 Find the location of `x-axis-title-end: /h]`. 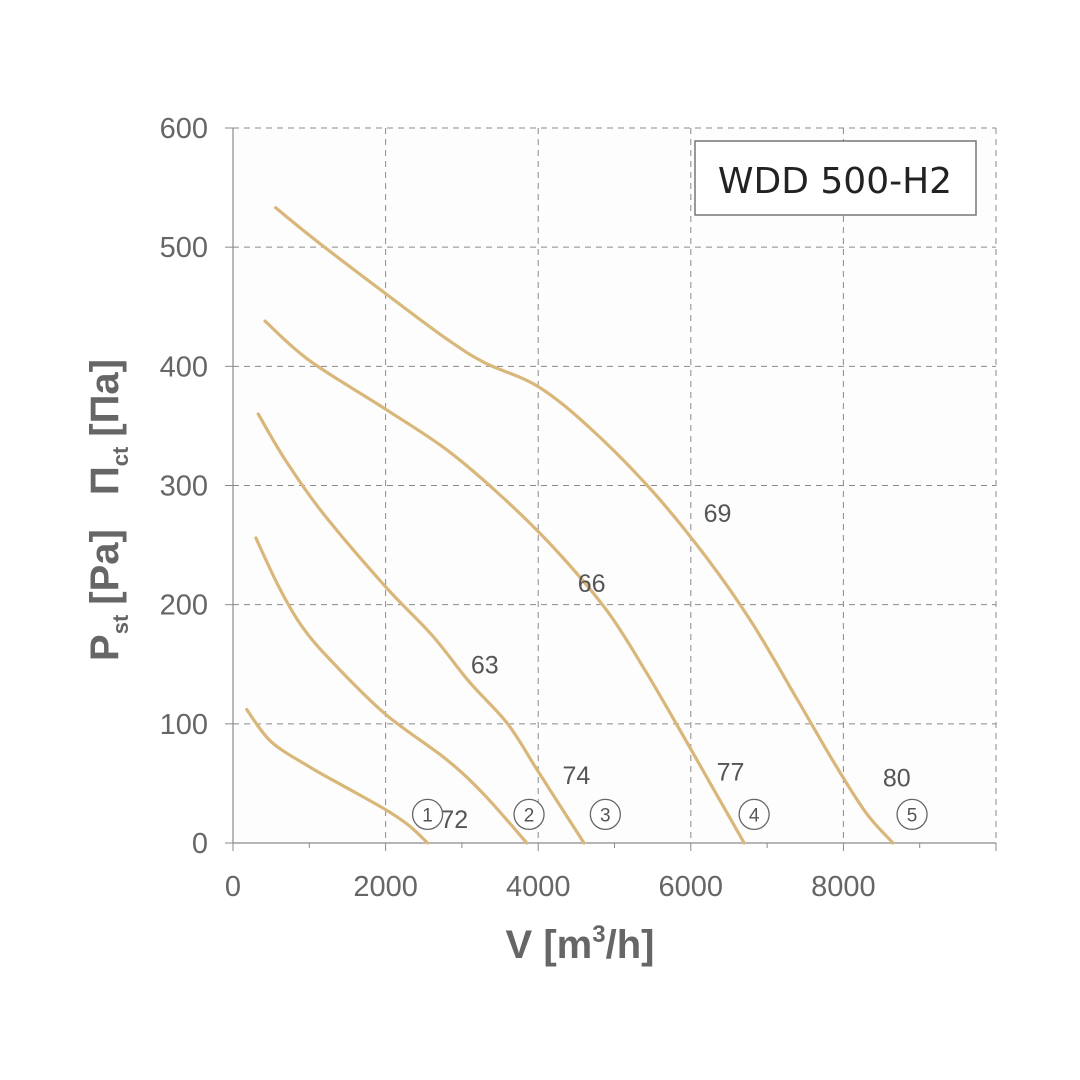

x-axis-title-end: /h] is located at coordinates (630, 945).